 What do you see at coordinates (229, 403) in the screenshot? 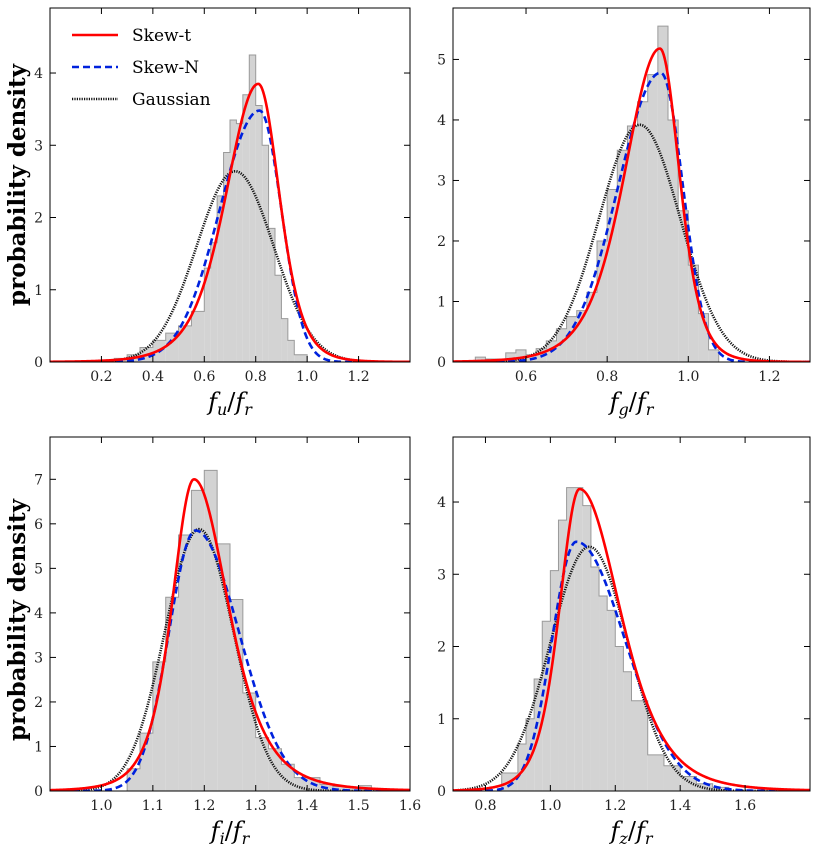
I see `x-axis-label: fu/fr` at bounding box center [229, 403].